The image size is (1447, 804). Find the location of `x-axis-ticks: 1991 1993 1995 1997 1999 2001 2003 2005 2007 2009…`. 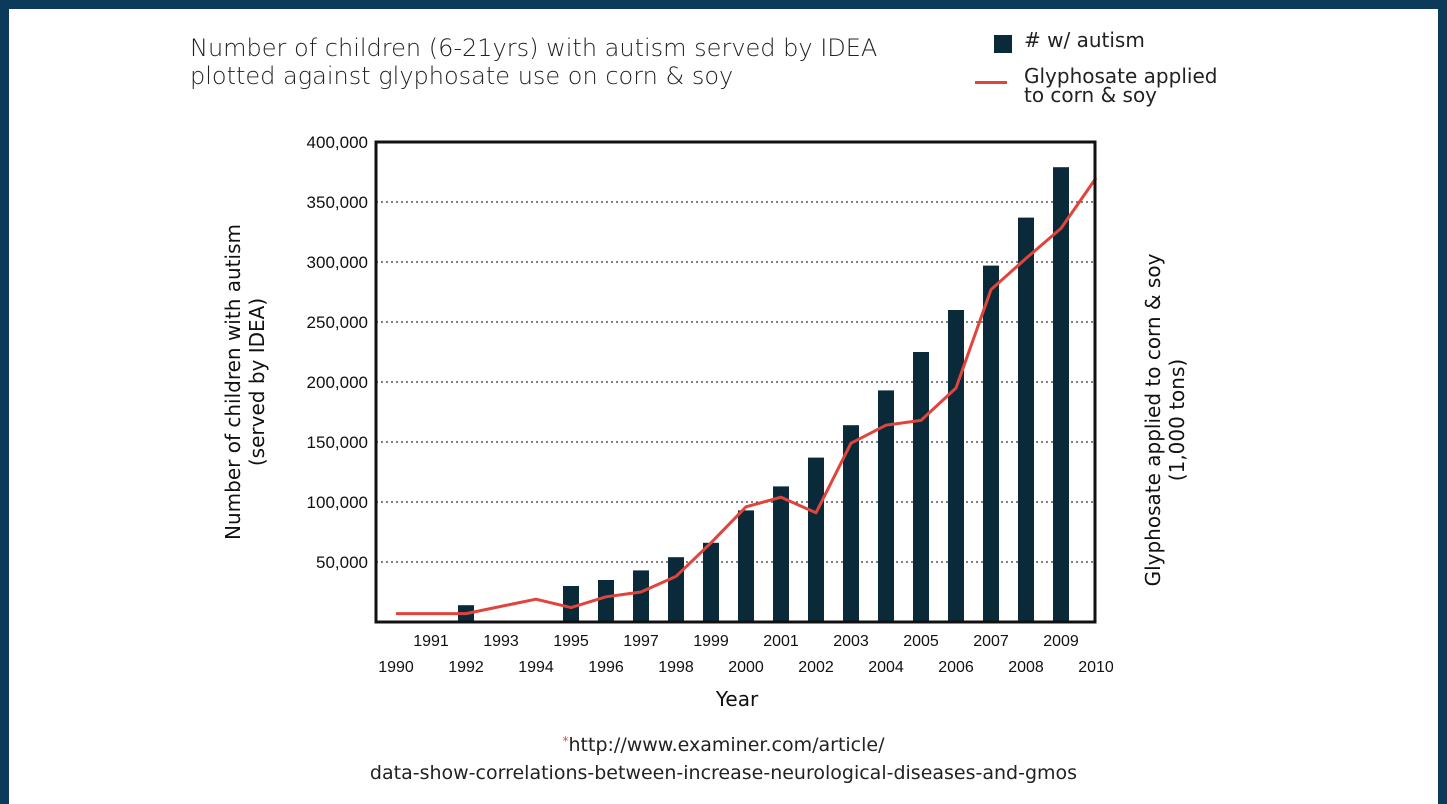

x-axis-ticks: 1991 1993 1995 1997 1999 2001 2003 2005 2007 2009… is located at coordinates (746, 654).